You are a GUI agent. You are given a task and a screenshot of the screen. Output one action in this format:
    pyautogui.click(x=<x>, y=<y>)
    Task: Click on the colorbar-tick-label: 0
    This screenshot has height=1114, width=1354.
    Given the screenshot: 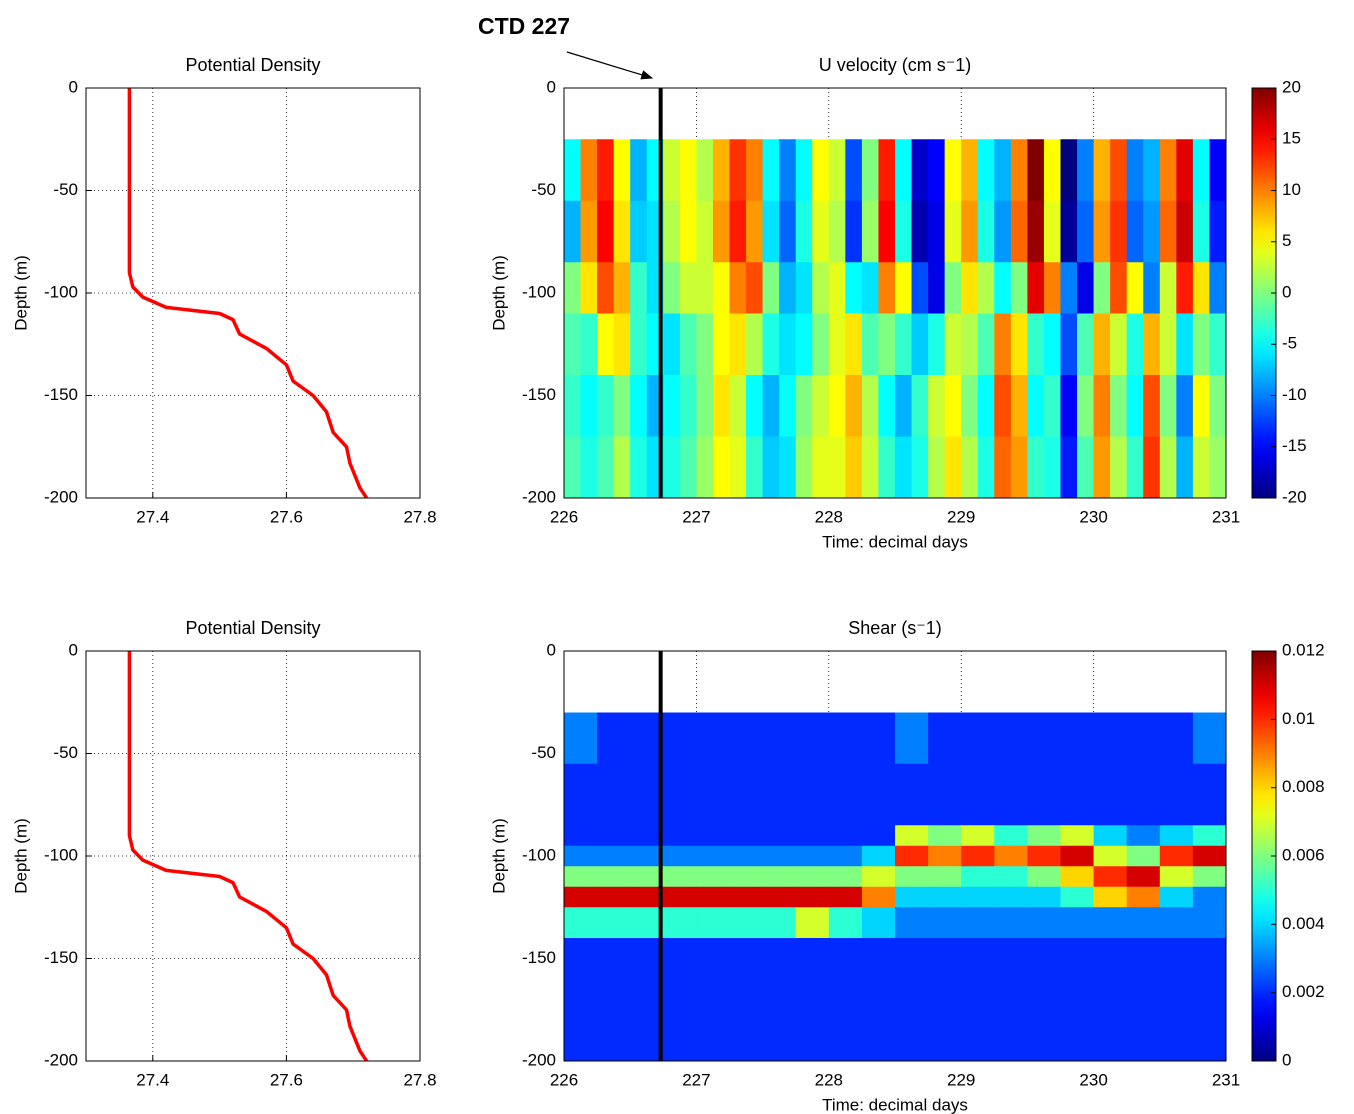 What is the action you would take?
    pyautogui.click(x=1286, y=291)
    